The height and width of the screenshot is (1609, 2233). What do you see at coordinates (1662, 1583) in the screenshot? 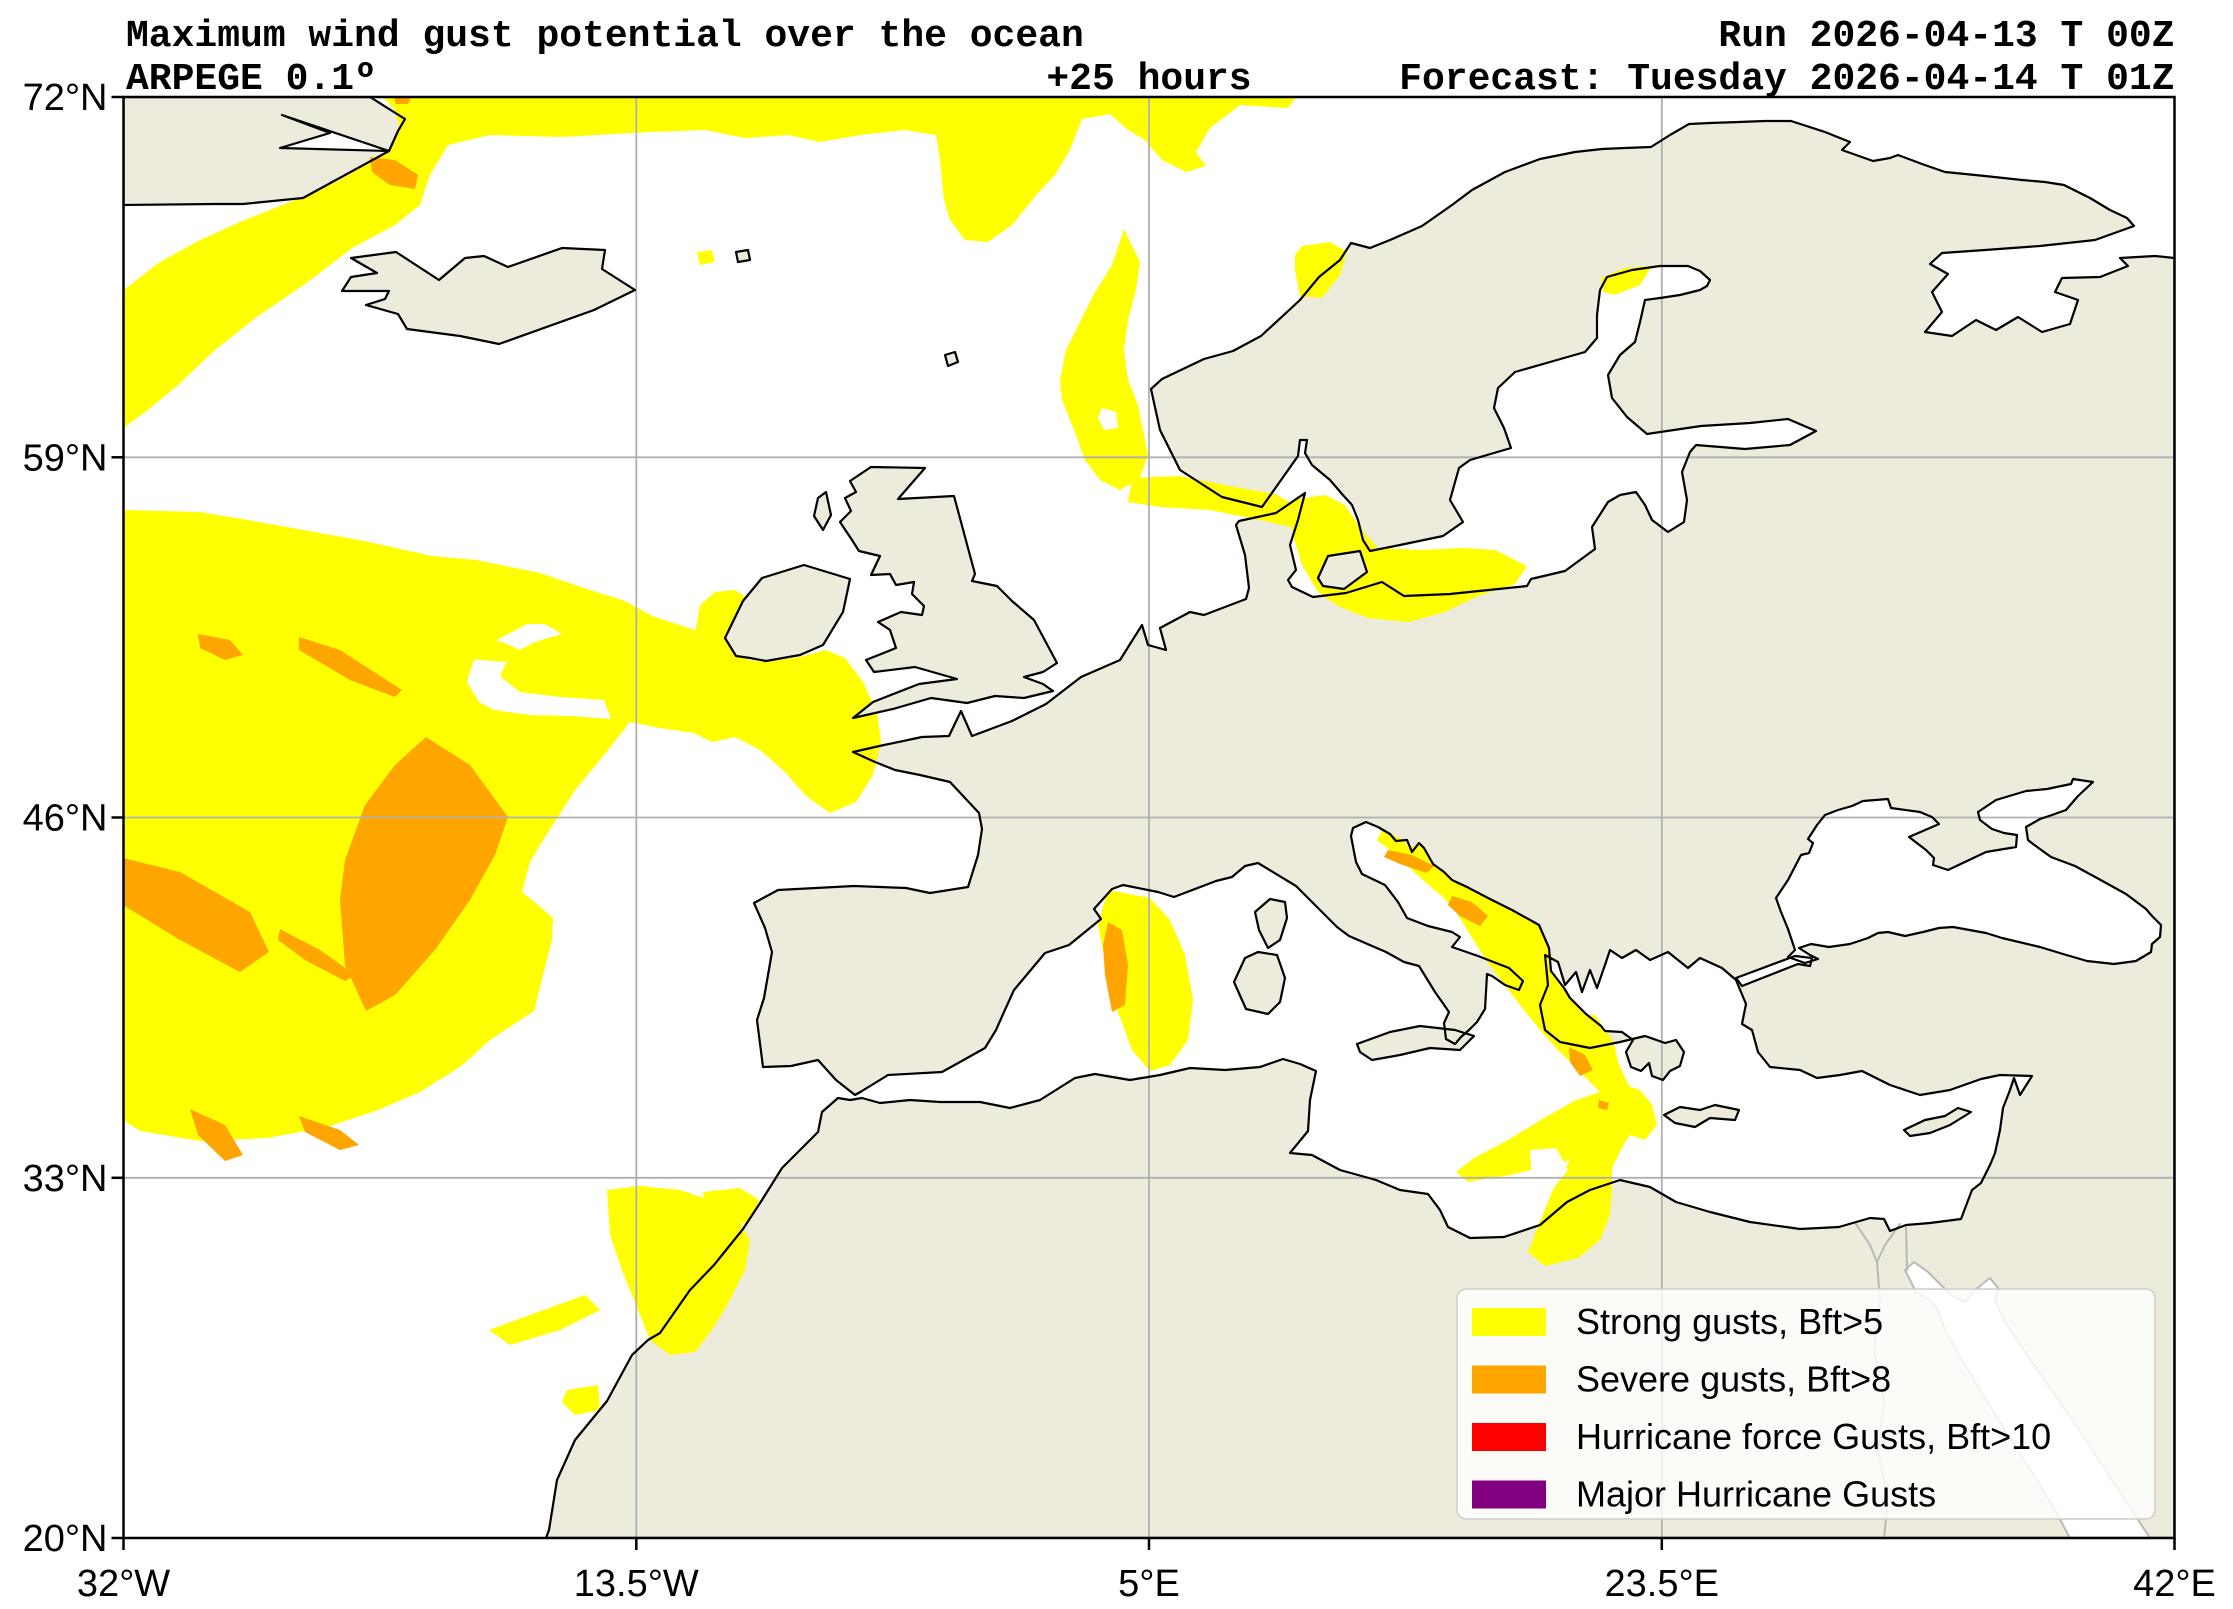
I see `svg-text: 23.5°E` at bounding box center [1662, 1583].